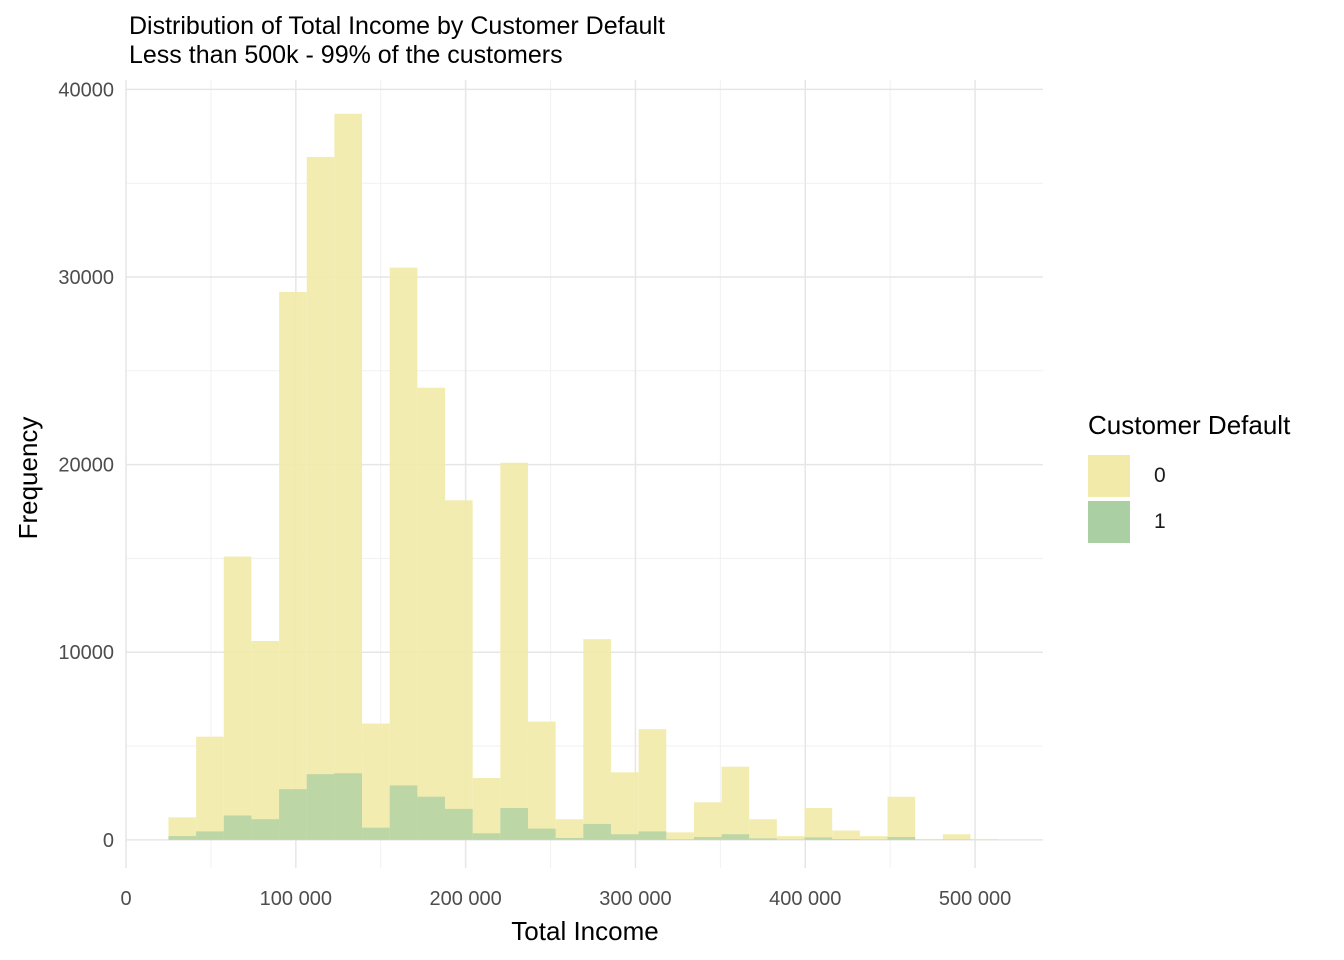 The height and width of the screenshot is (960, 1344). I want to click on legend: Customer Default 0 1, so click(1189, 477).